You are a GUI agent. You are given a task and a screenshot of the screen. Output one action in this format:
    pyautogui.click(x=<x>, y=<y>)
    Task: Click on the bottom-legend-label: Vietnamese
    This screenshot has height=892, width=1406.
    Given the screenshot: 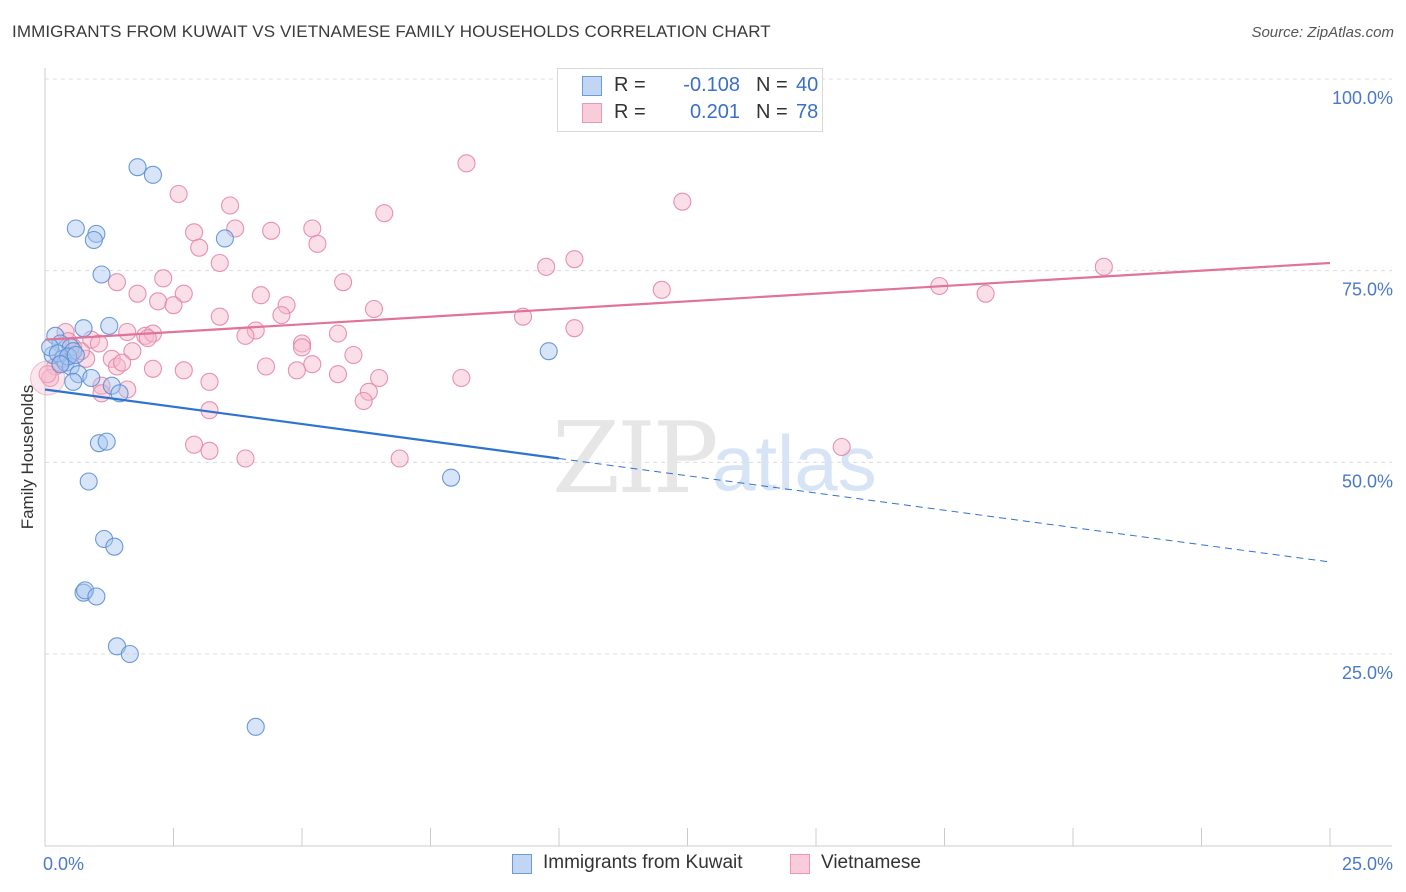 What is the action you would take?
    pyautogui.click(x=871, y=862)
    